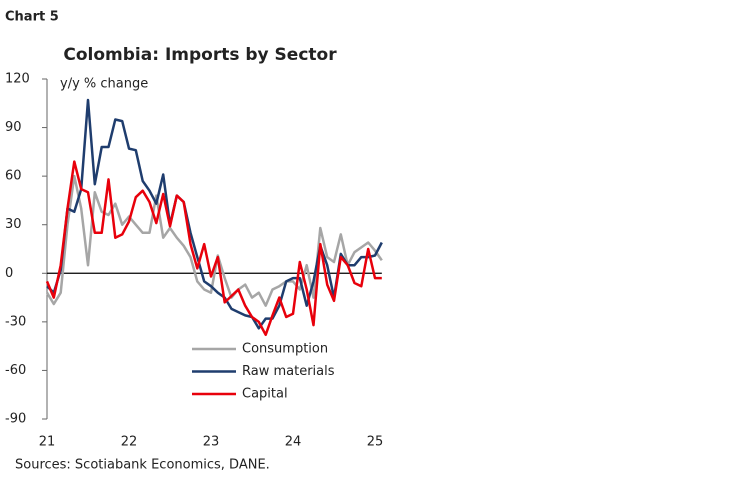 The image size is (749, 482). I want to click on x-tick-label: 21, so click(47, 442).